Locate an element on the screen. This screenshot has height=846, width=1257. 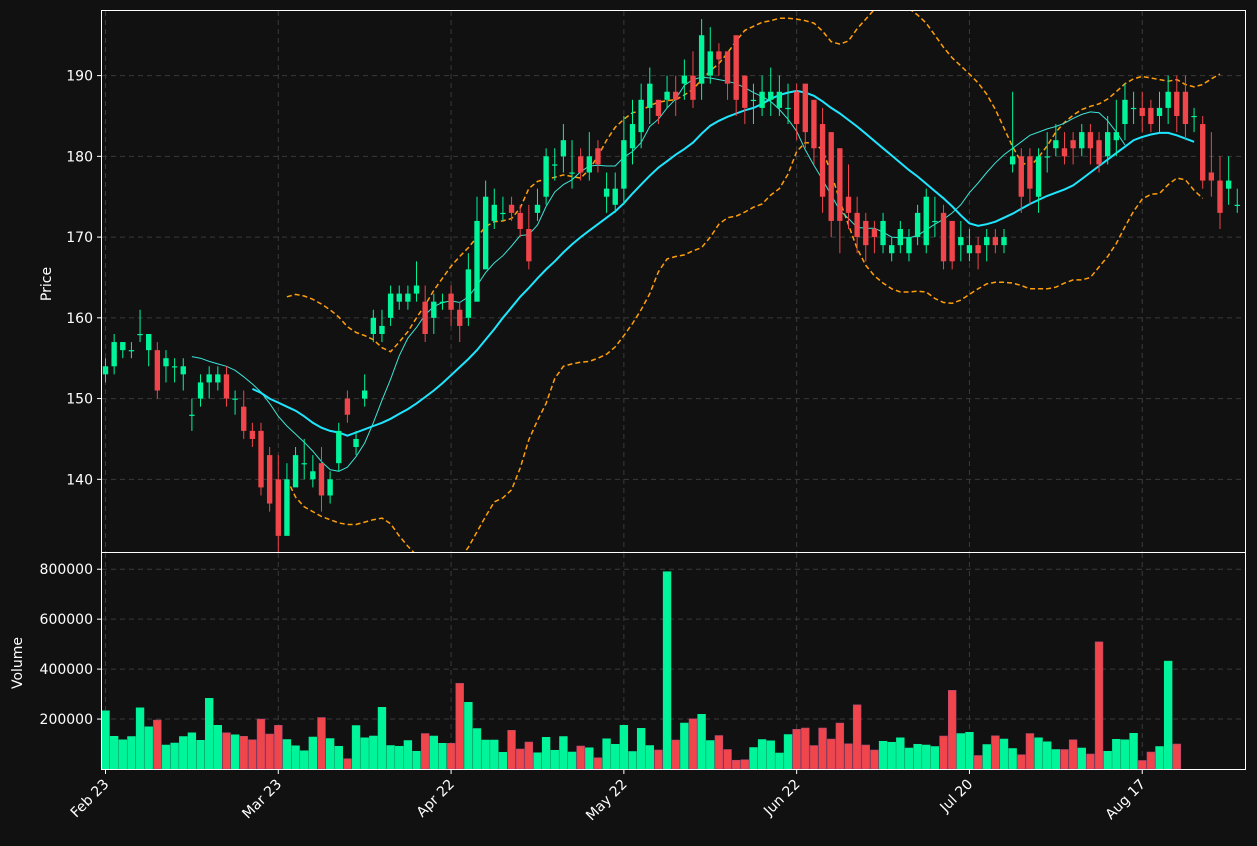
volume-y-ticks: 200000 400000 600000 800000 is located at coordinates (71, 645).